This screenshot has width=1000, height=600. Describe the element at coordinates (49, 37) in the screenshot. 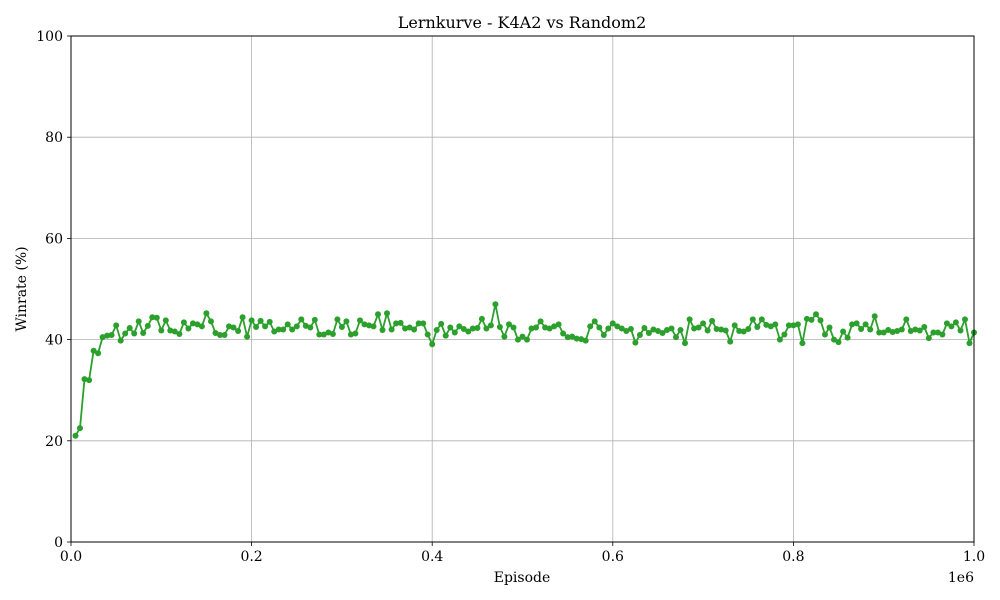

I see `y-tick-label: 100` at that location.